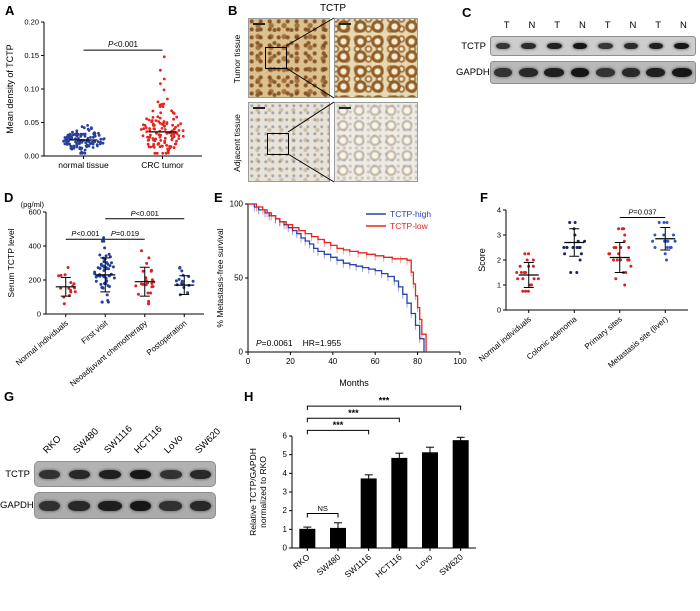  Describe the element at coordinates (263, 492) in the screenshot. I see `svg-text: normalized to RKO` at that location.